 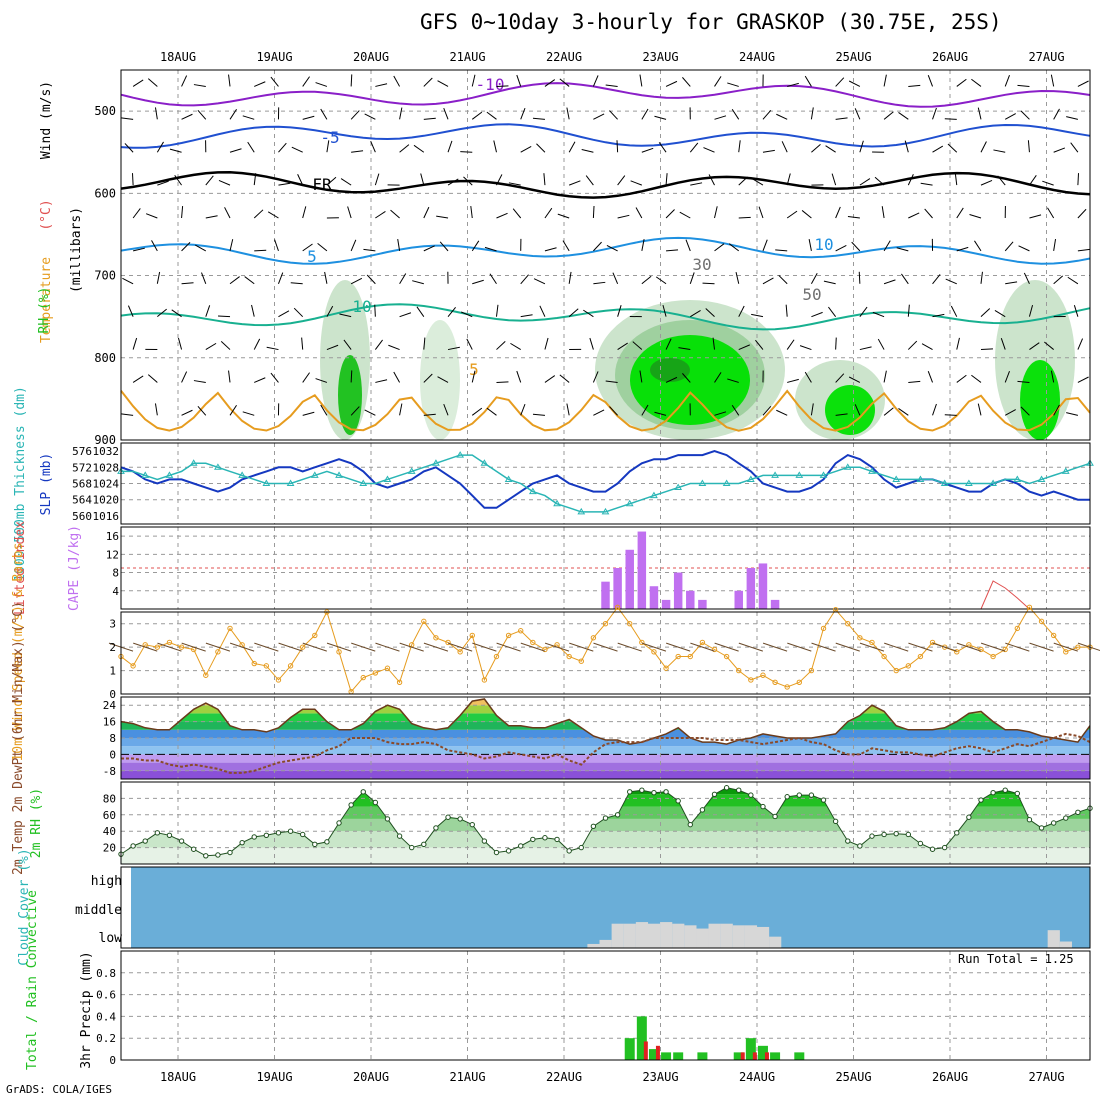 What do you see at coordinates (106, 995) in the screenshot?
I see `y-tick-label: 0.6` at bounding box center [106, 995].